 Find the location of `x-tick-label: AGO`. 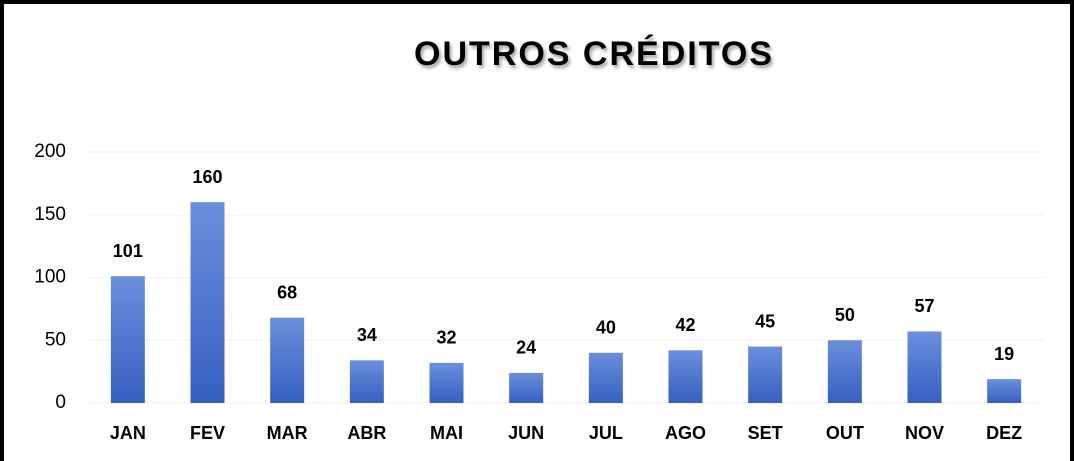

x-tick-label: AGO is located at coordinates (685, 433).